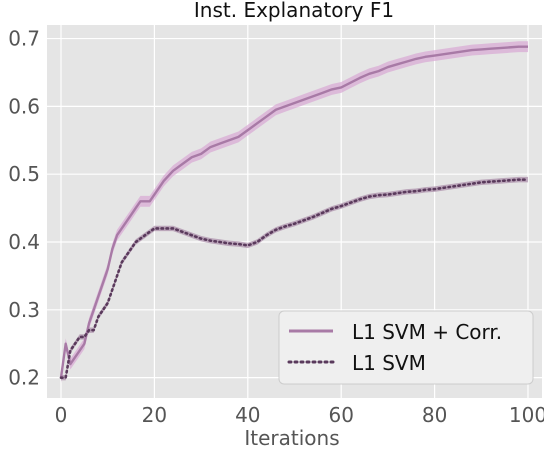  I want to click on legend-box, so click(406, 347).